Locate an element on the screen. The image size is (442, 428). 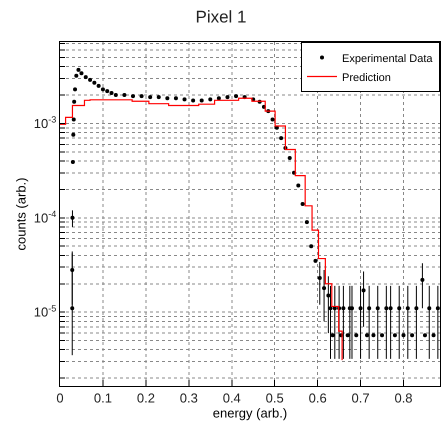
y-tick-label: 10$^{-3}$ is located at coordinates (45, 123).